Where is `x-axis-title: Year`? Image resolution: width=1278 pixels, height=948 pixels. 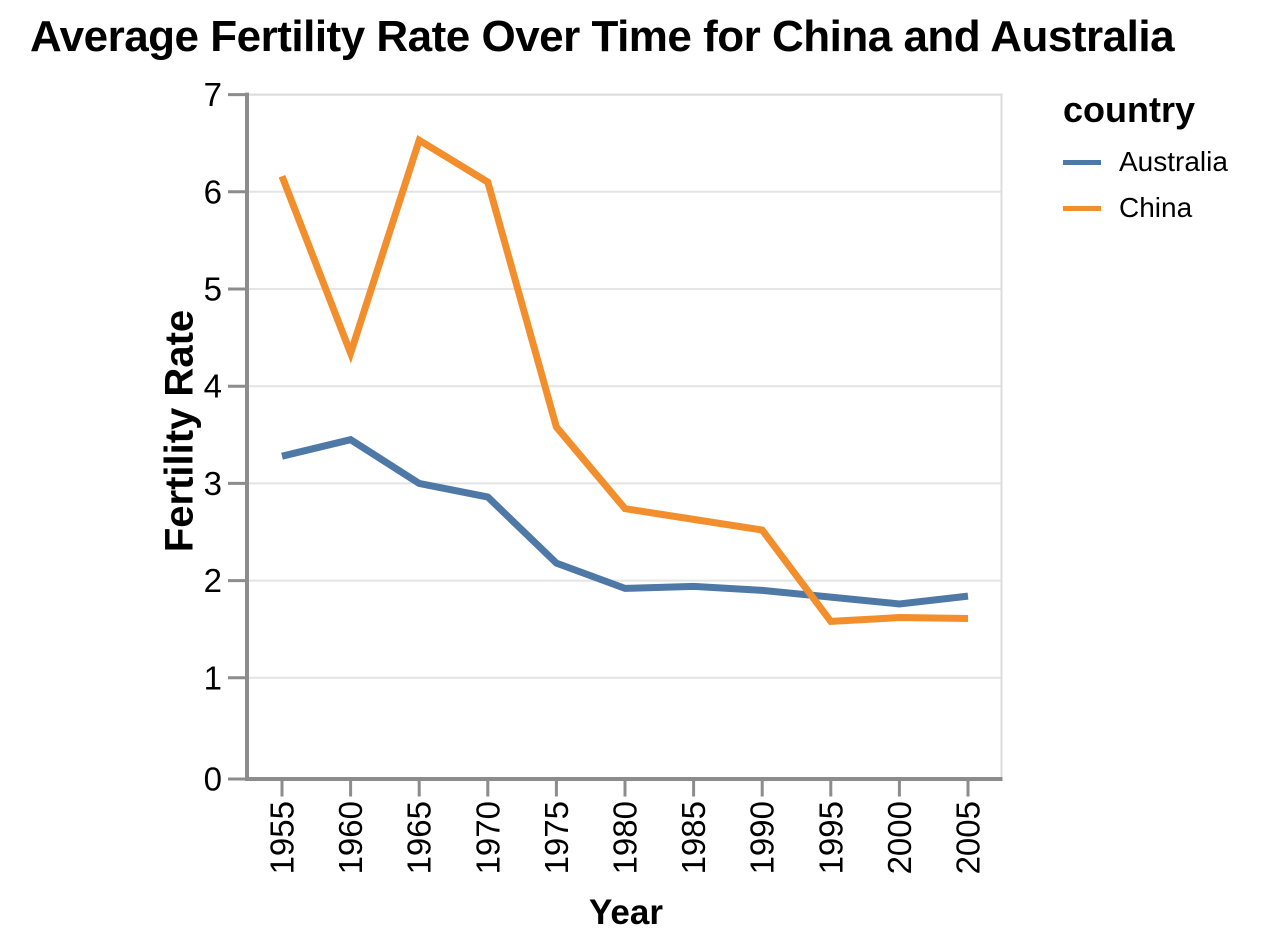
x-axis-title: Year is located at coordinates (626, 912).